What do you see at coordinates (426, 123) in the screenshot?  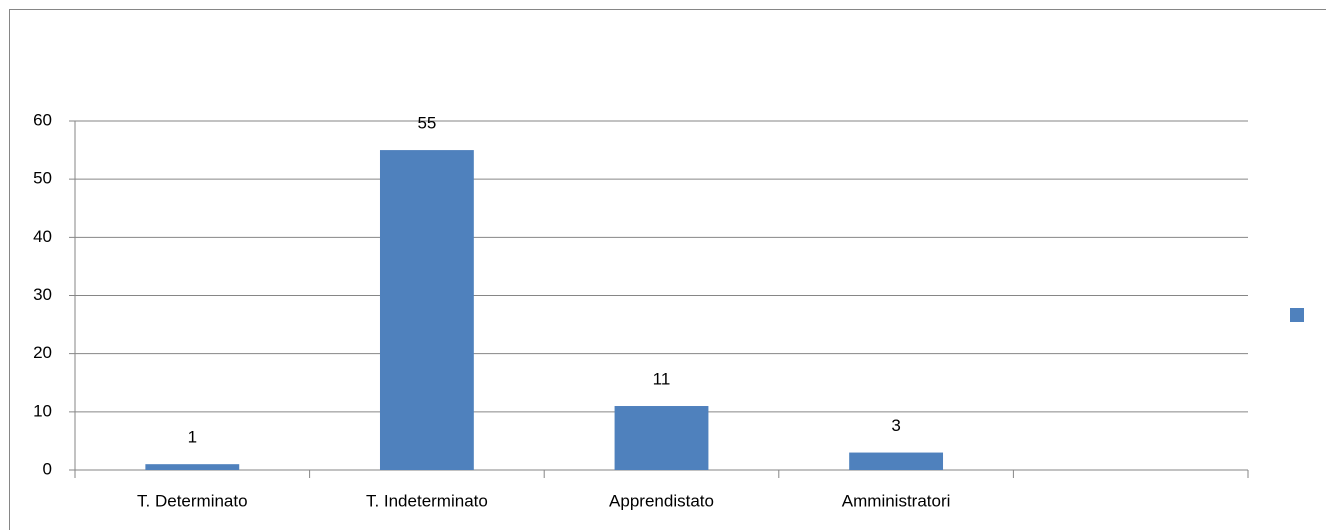 I see `data-label: 55` at bounding box center [426, 123].